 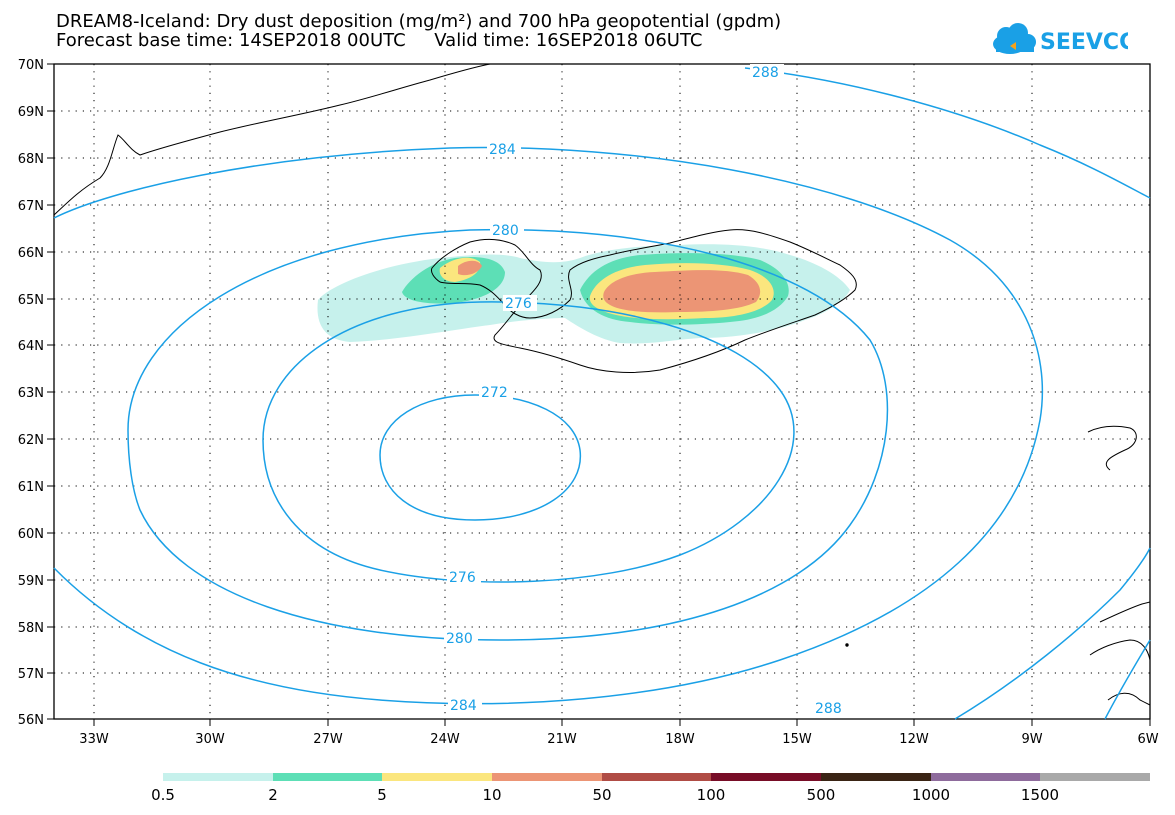 I want to click on lat-label: 66N, so click(x=31, y=253).